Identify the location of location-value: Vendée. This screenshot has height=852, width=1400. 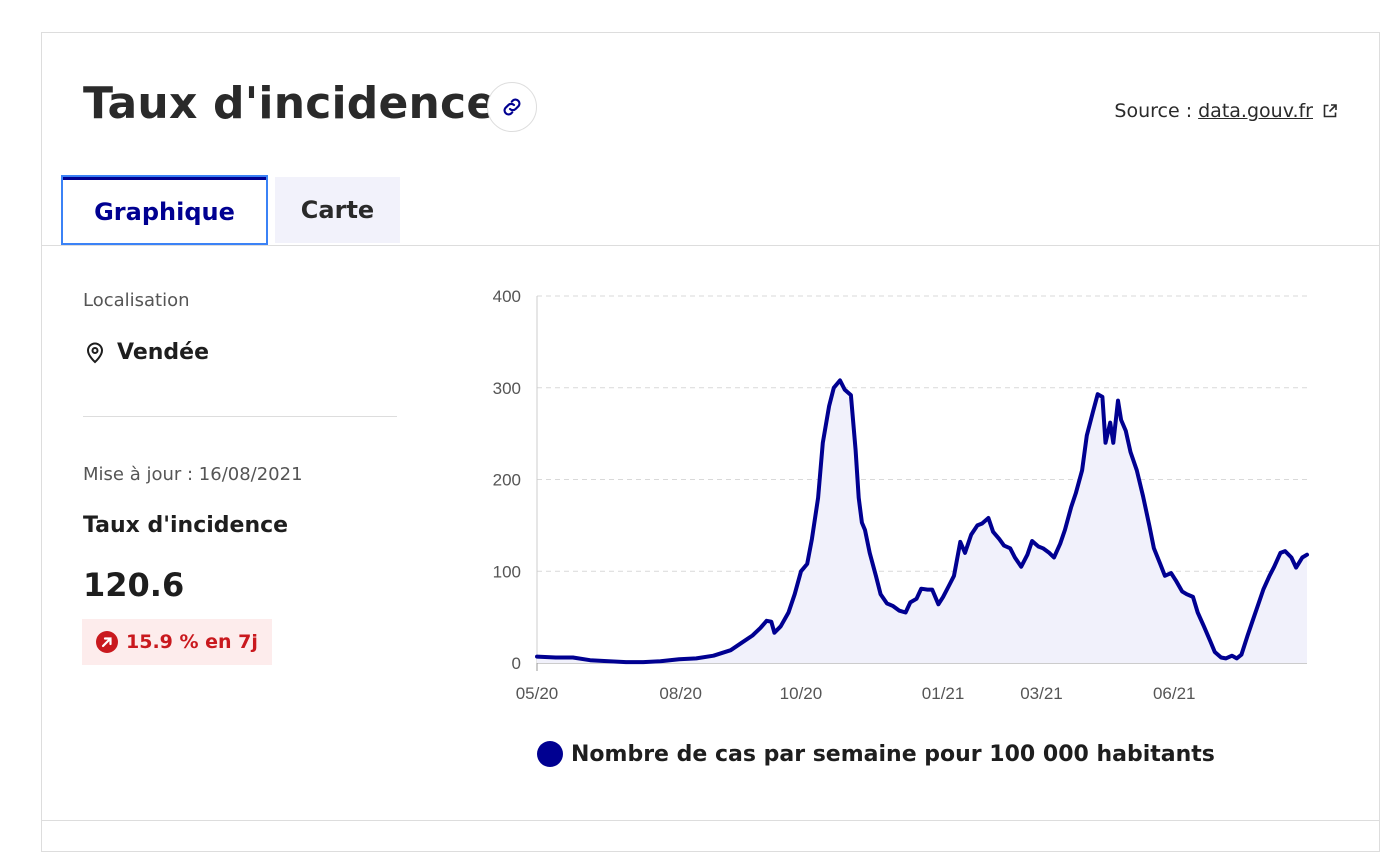
(163, 352).